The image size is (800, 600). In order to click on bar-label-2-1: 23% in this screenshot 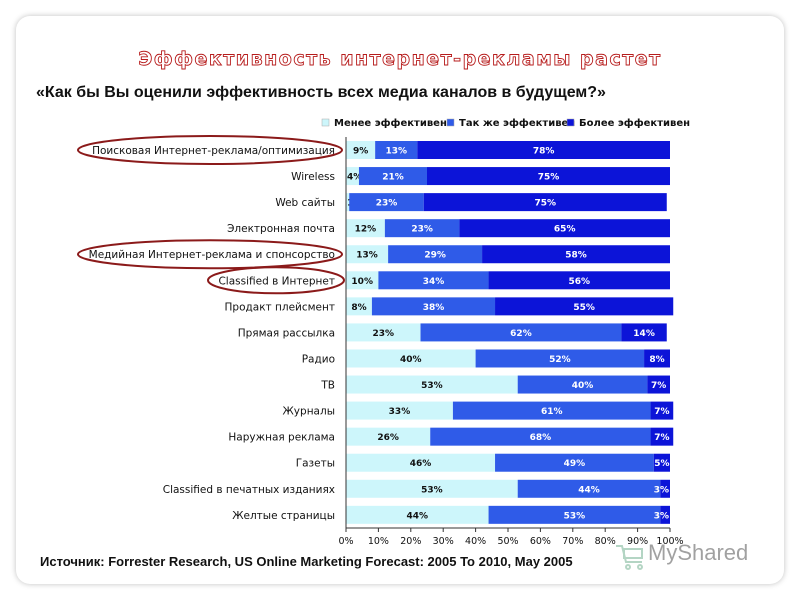, I will do `click(387, 204)`.